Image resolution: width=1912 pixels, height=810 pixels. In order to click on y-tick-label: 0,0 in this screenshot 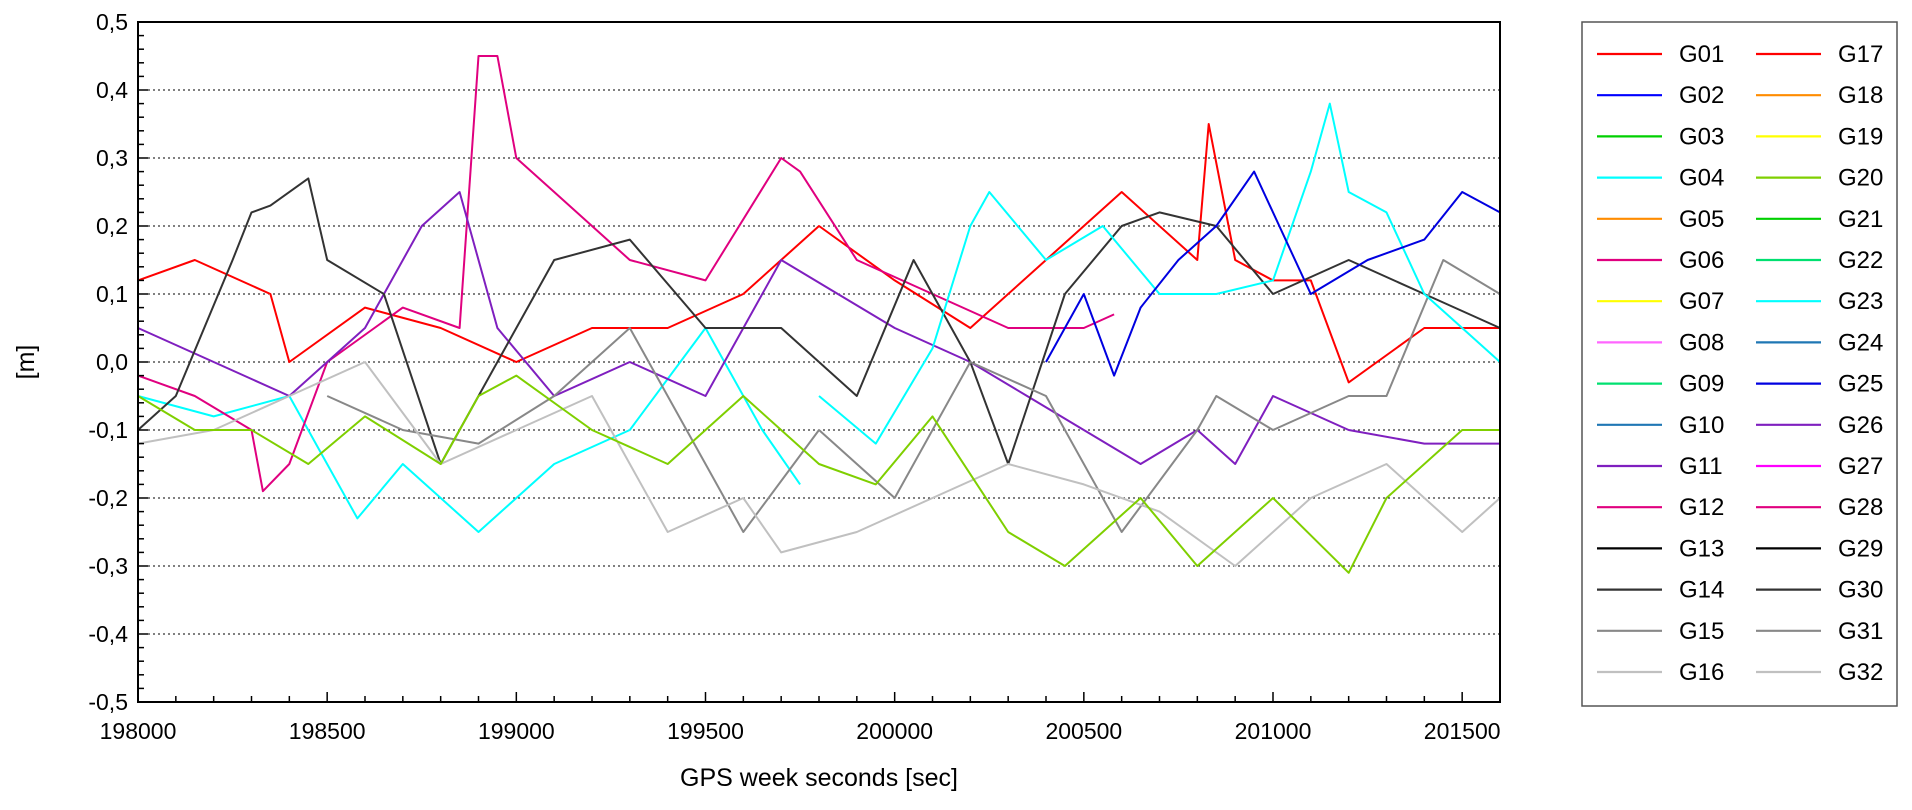, I will do `click(112, 362)`.